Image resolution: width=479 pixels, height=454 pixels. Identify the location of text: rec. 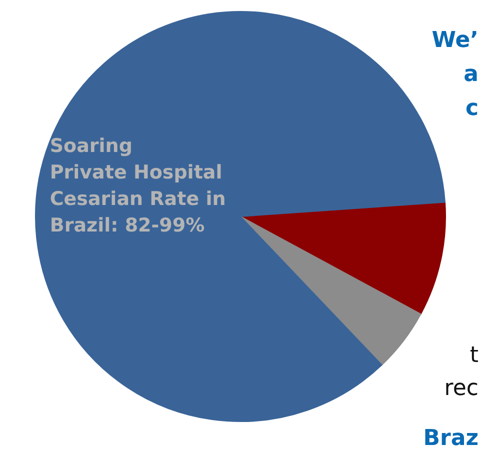
(461, 388).